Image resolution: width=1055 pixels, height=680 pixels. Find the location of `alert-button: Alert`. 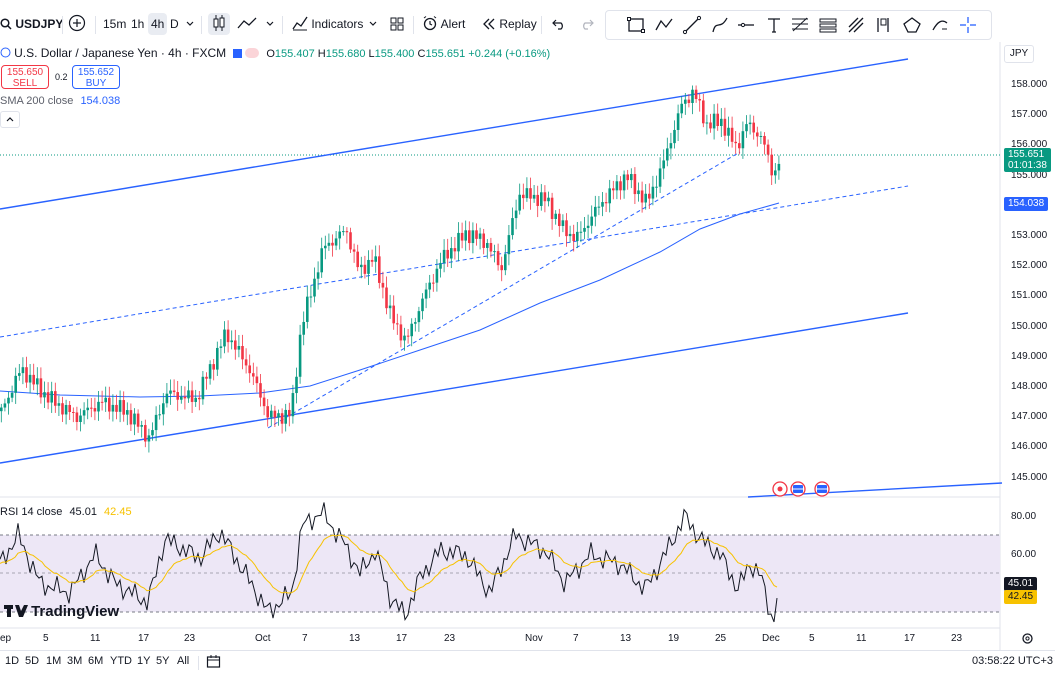

alert-button: Alert is located at coordinates (443, 24).